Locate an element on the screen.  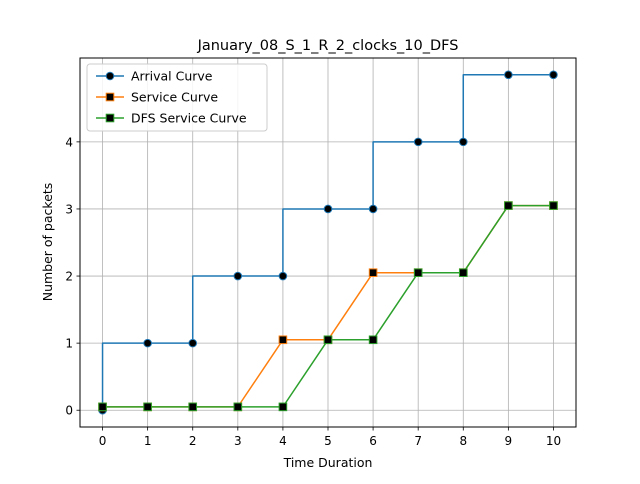
legend-label: Service Curve is located at coordinates (174, 97).